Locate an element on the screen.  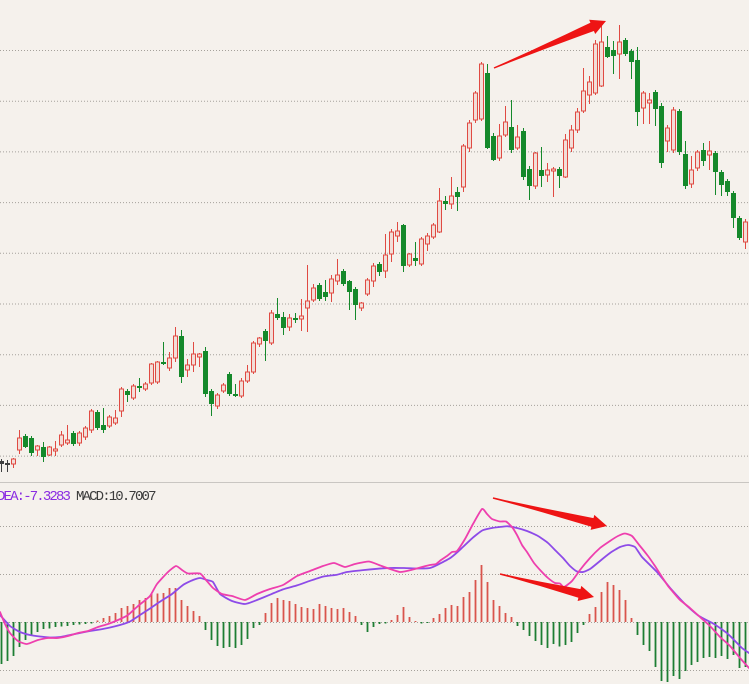
svg-text: MACD:10.7007 is located at coordinates (116, 497).